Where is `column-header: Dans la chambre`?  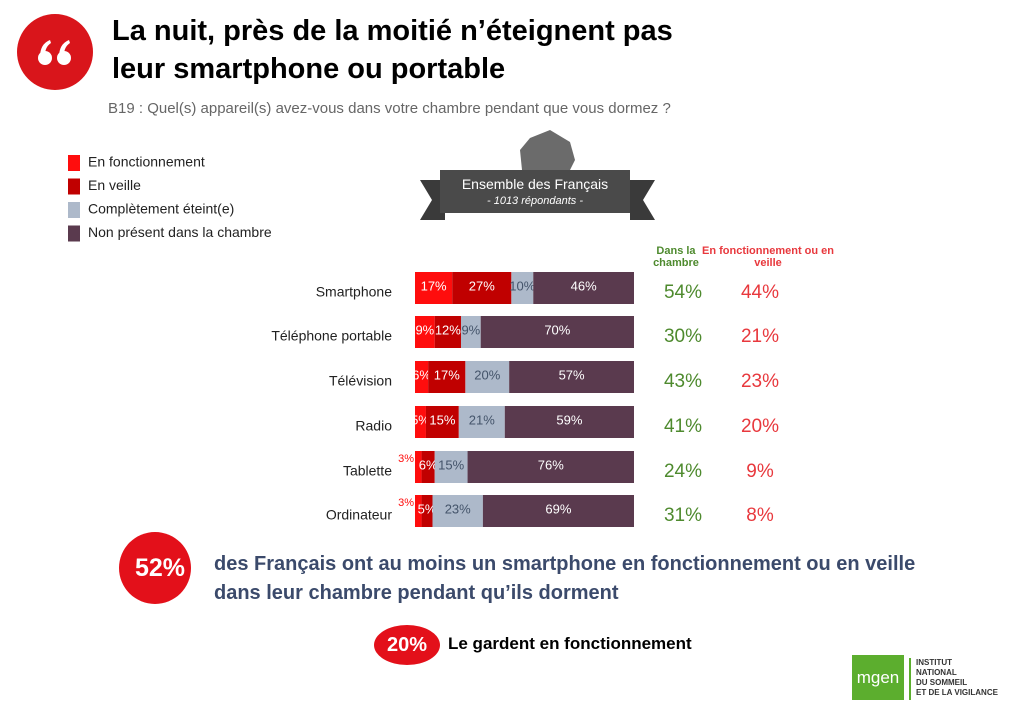 column-header: Dans la chambre is located at coordinates (676, 257).